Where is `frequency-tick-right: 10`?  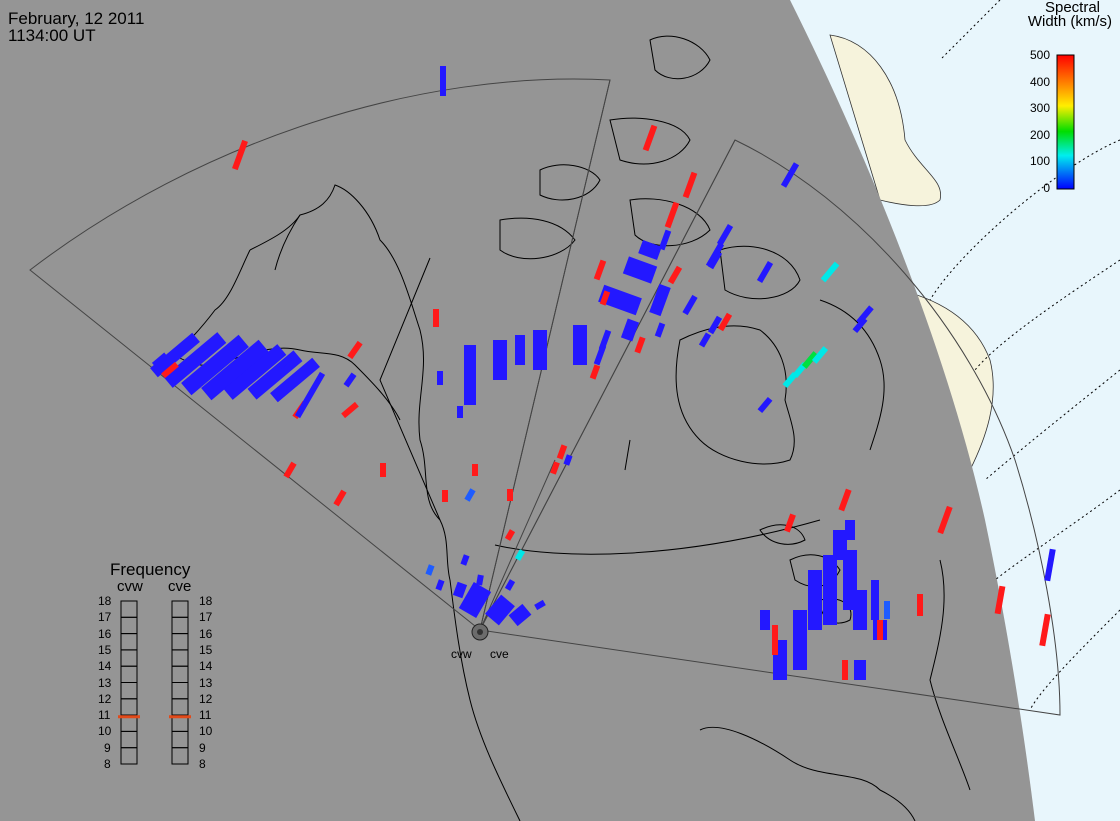
frequency-tick-right: 10 is located at coordinates (206, 731).